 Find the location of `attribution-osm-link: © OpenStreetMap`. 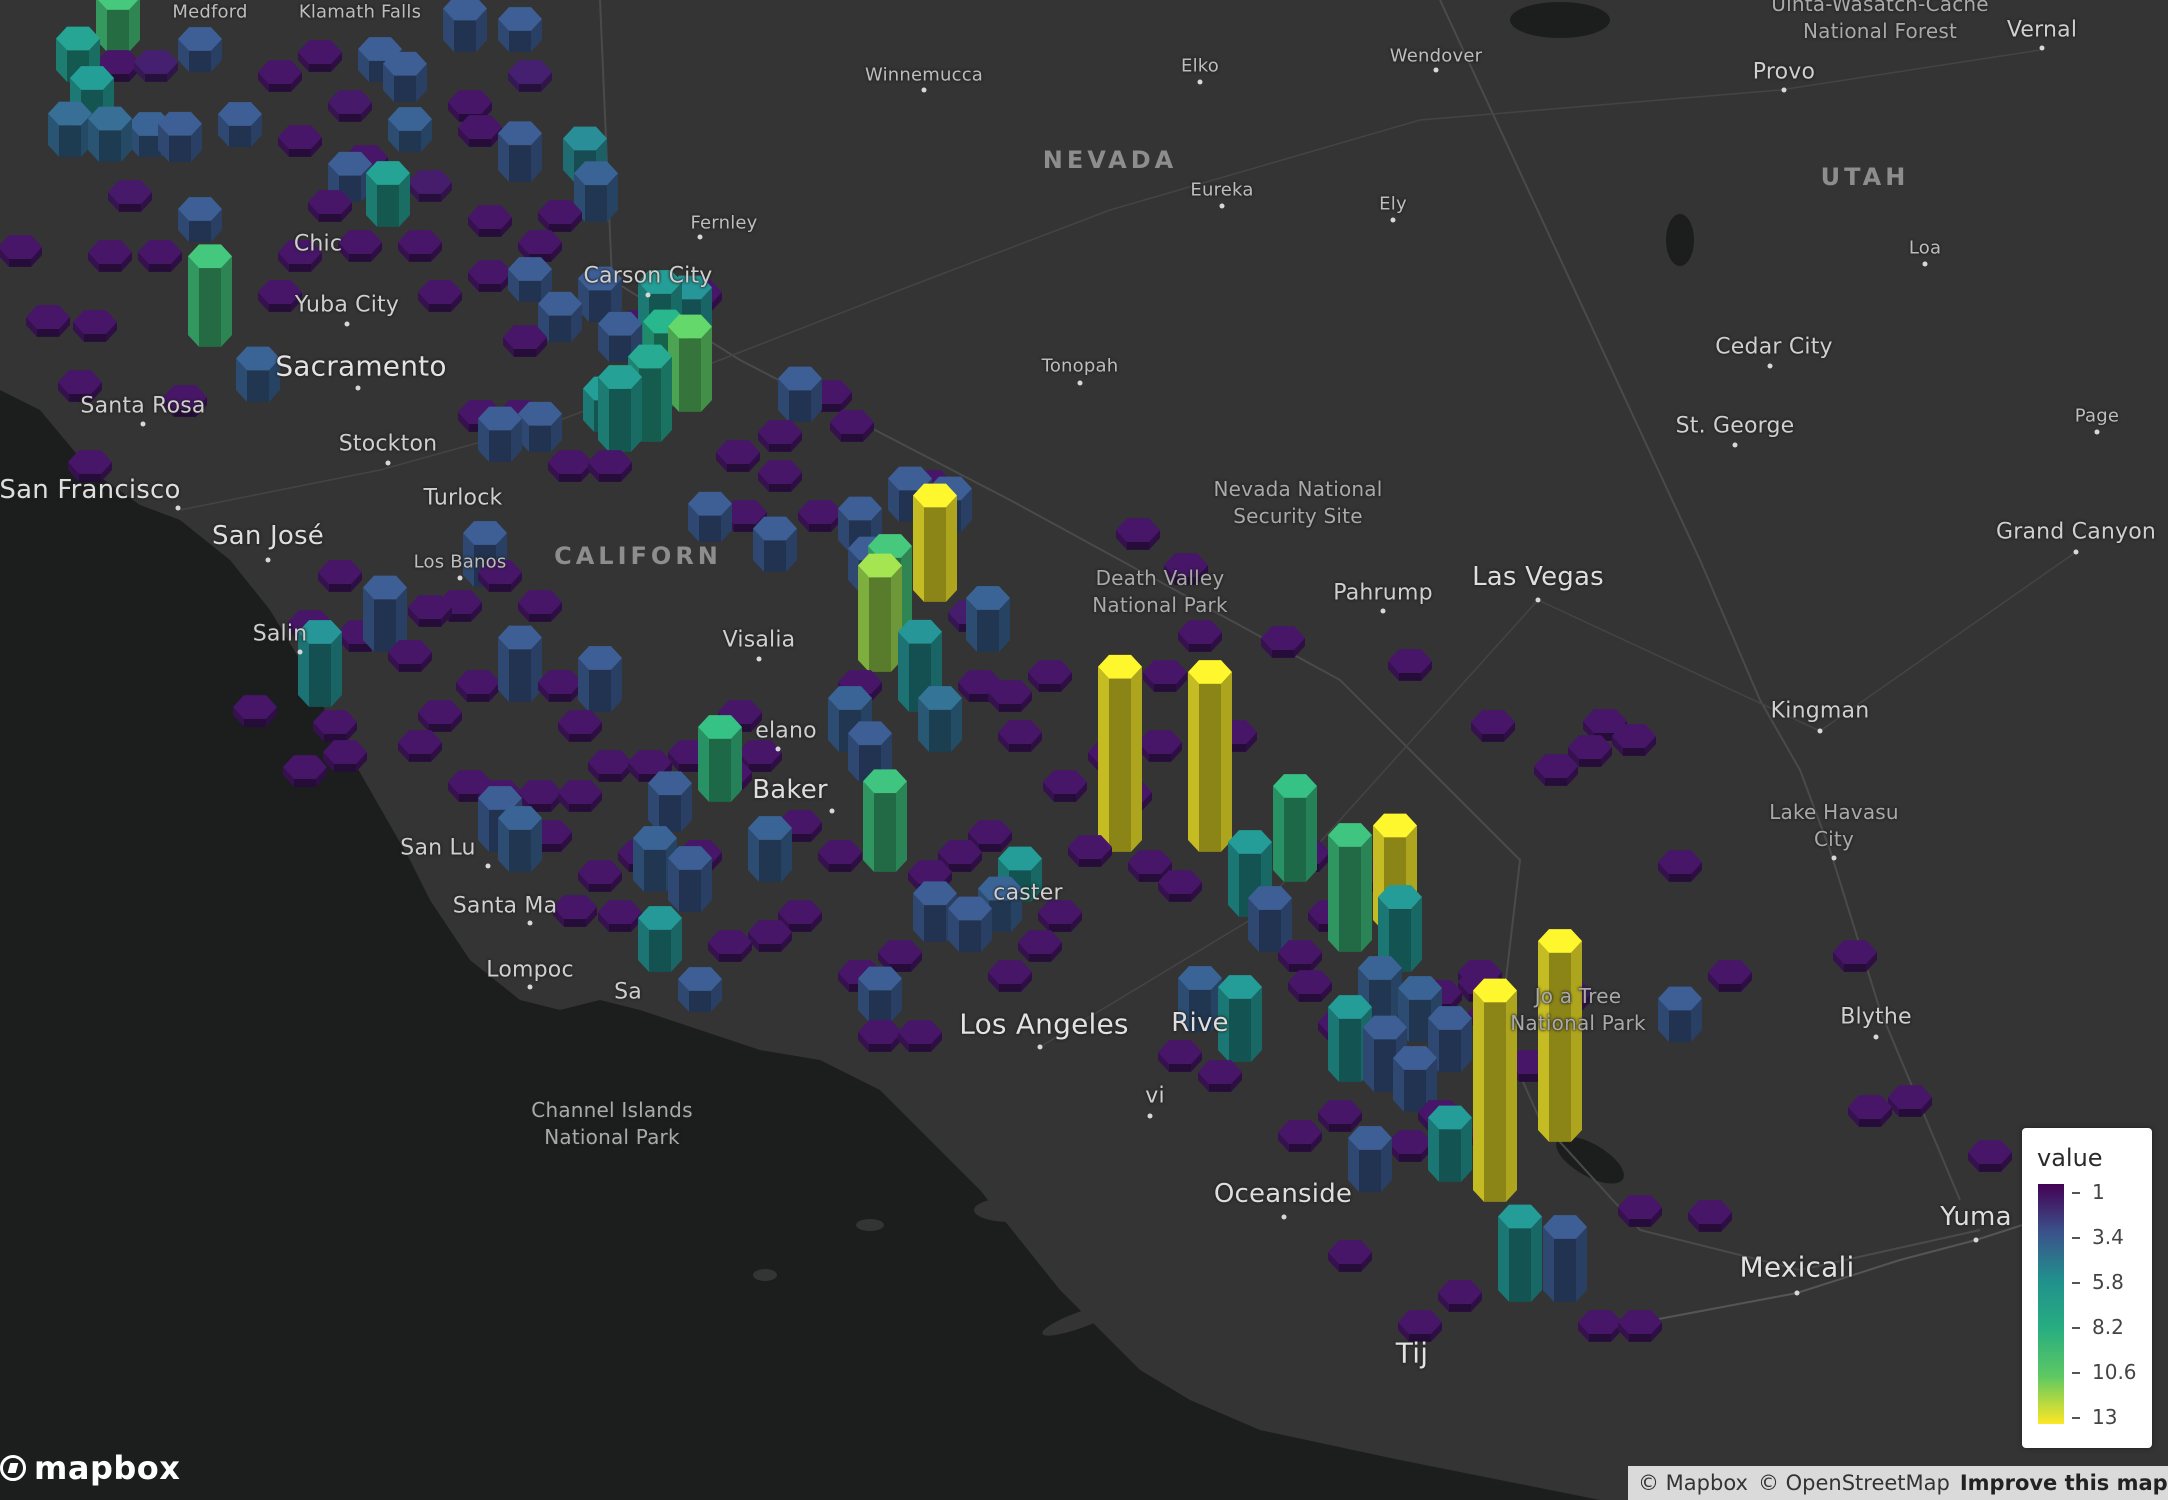

attribution-osm-link: © OpenStreetMap is located at coordinates (1853, 1483).